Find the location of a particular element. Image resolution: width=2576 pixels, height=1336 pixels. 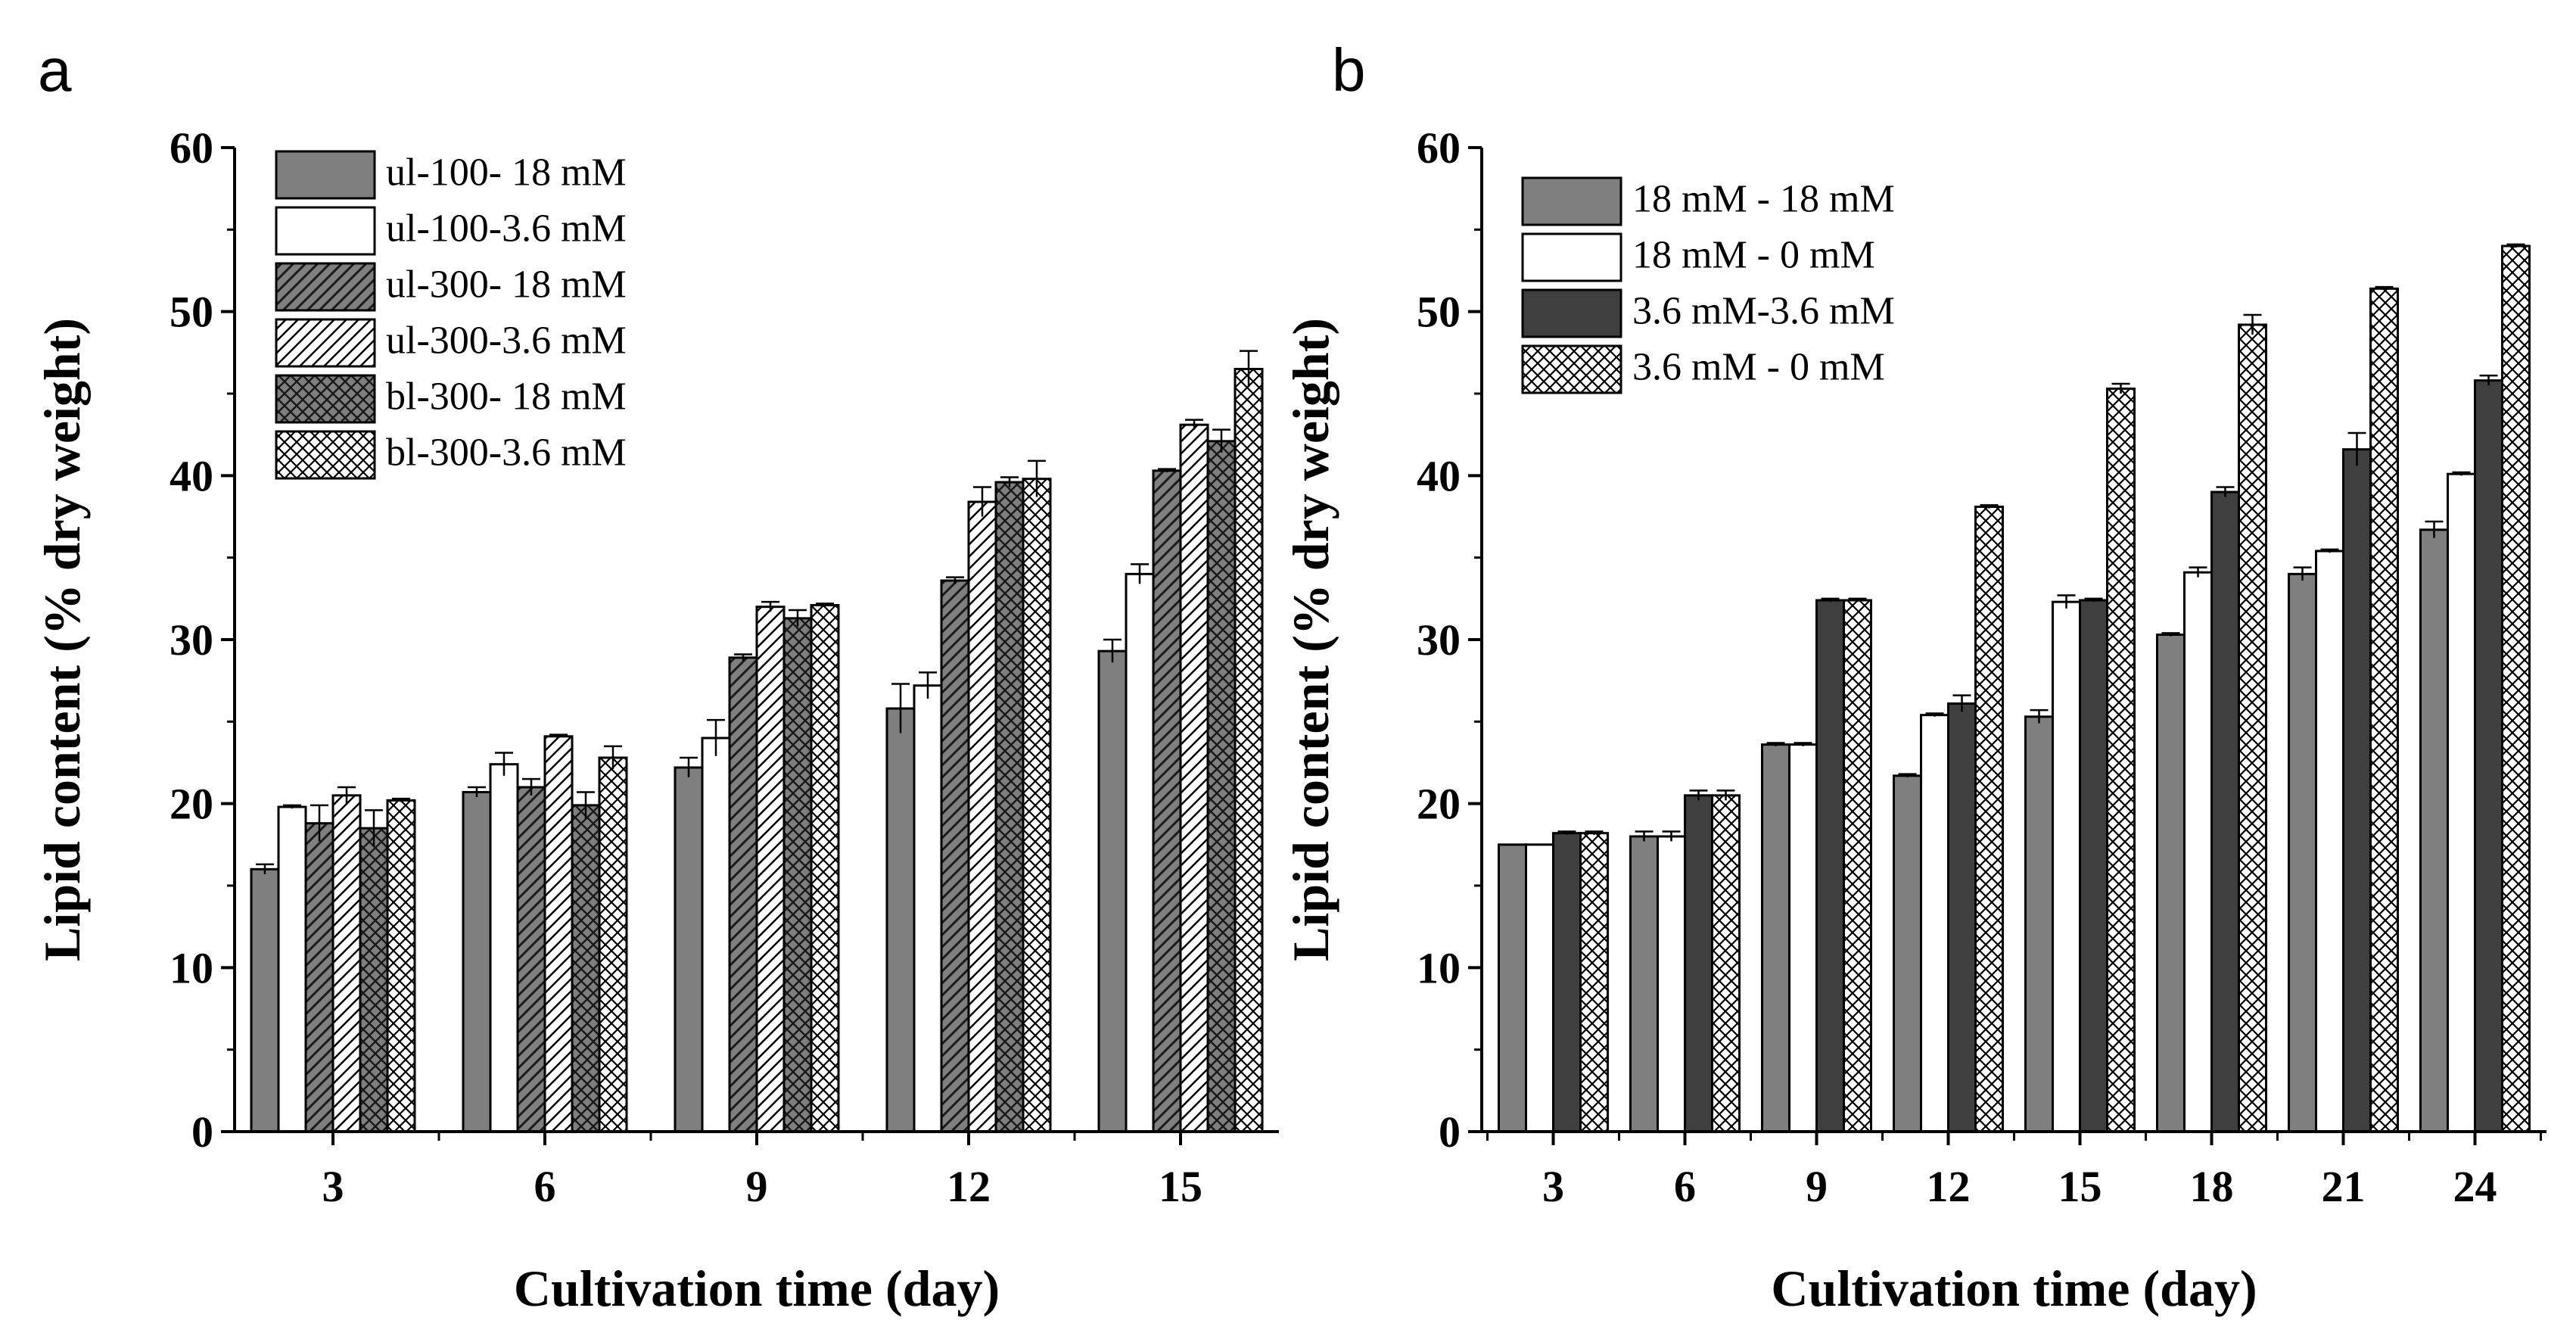

legend-label: 3.6 mM-3.6 mM is located at coordinates (1764, 311).